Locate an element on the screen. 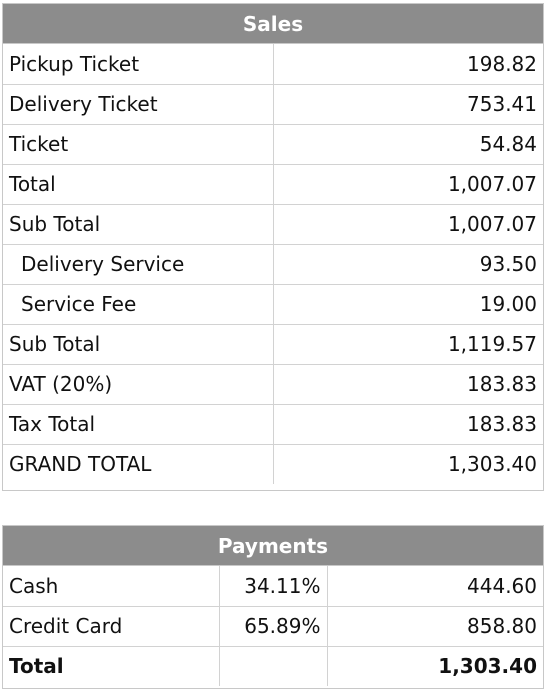 The height and width of the screenshot is (693, 550). table-row: Delivery Ticket 753.41 is located at coordinates (273, 103).